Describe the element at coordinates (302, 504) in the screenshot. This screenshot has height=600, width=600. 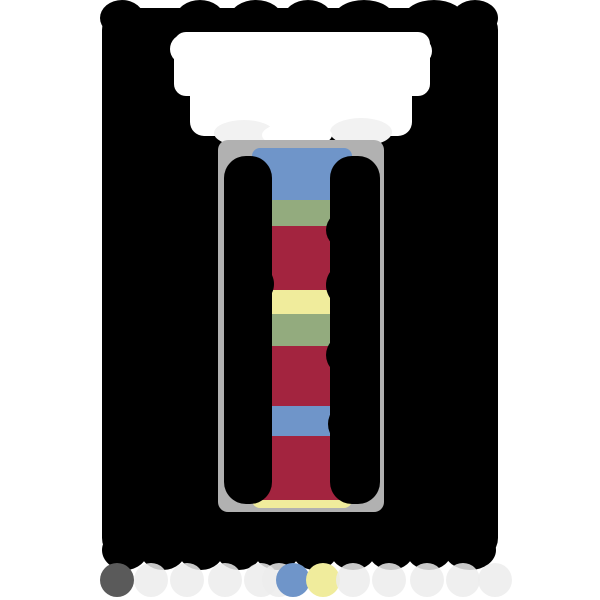
I see `column-band-butter` at that location.